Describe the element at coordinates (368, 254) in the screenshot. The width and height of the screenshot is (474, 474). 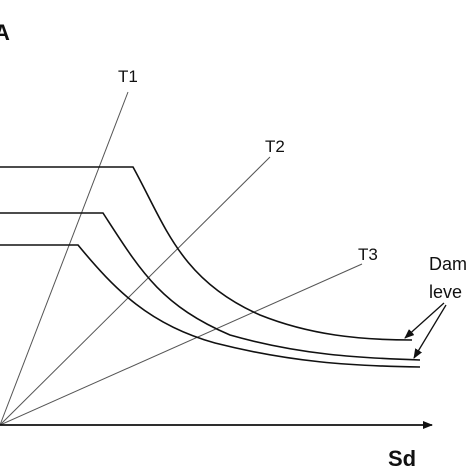
I see `period-label-t3: T3` at that location.